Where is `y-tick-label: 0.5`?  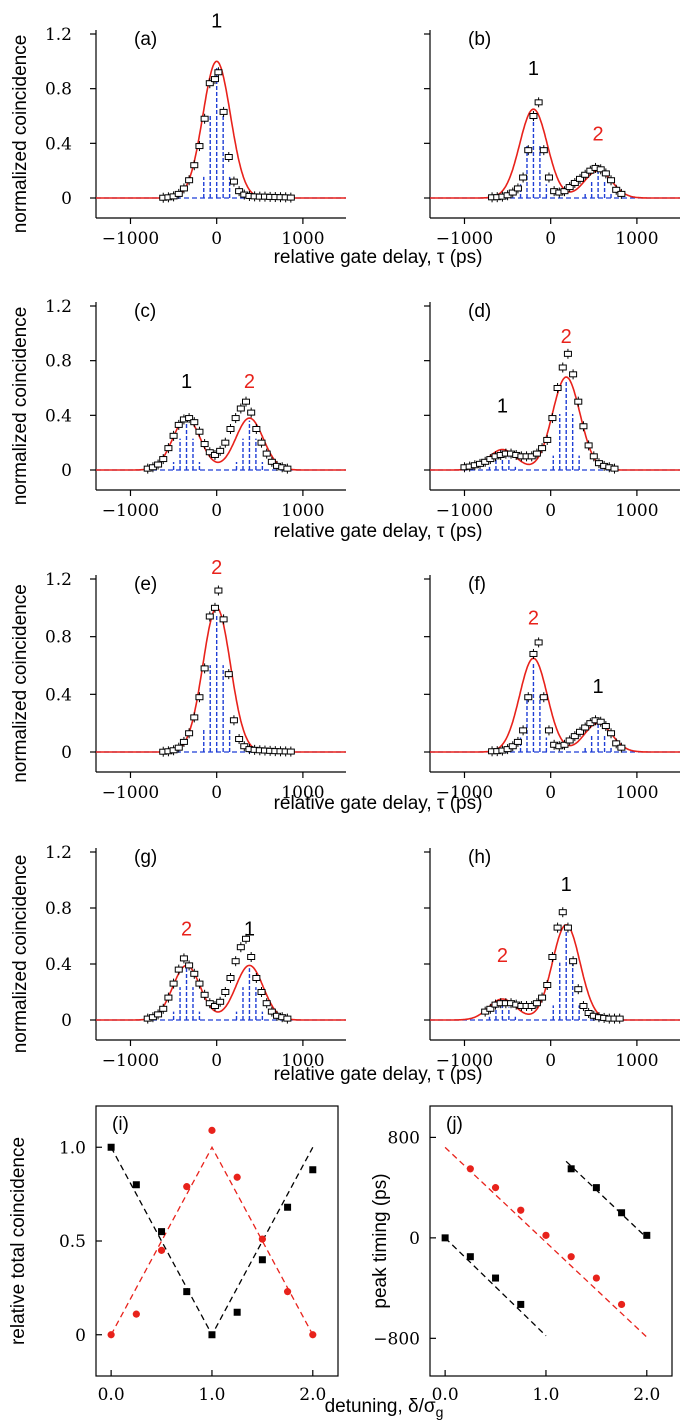
y-tick-label: 0.5 is located at coordinates (72, 1242).